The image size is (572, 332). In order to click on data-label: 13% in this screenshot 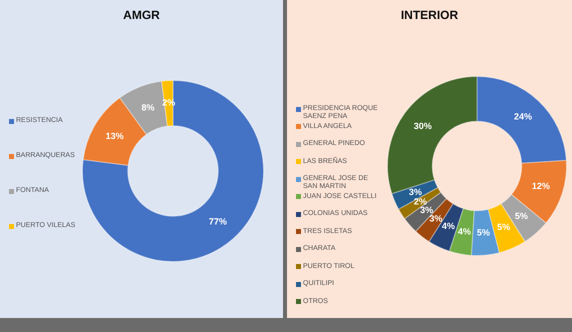, I will do `click(115, 135)`.